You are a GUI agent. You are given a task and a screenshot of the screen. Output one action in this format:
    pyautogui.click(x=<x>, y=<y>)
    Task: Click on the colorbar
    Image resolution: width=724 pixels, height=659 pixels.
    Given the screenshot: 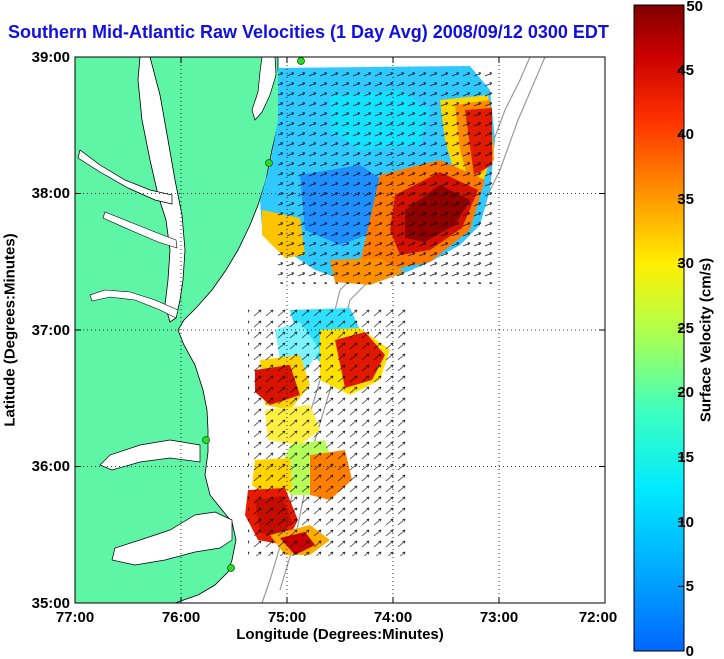 What is the action you would take?
    pyautogui.click(x=659, y=328)
    